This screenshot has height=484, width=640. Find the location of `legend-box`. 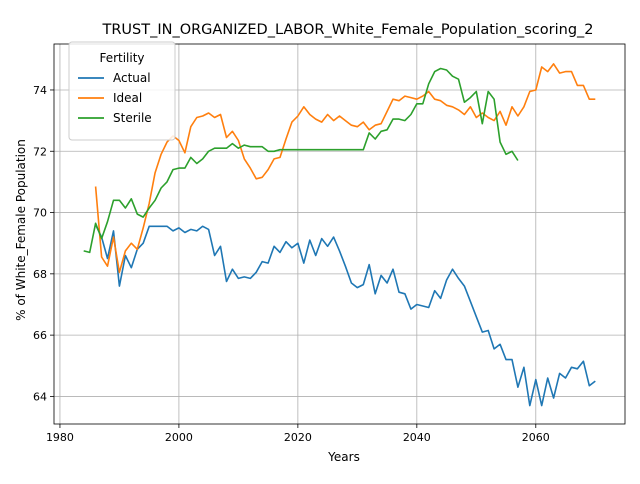

legend-box is located at coordinates (122, 91).